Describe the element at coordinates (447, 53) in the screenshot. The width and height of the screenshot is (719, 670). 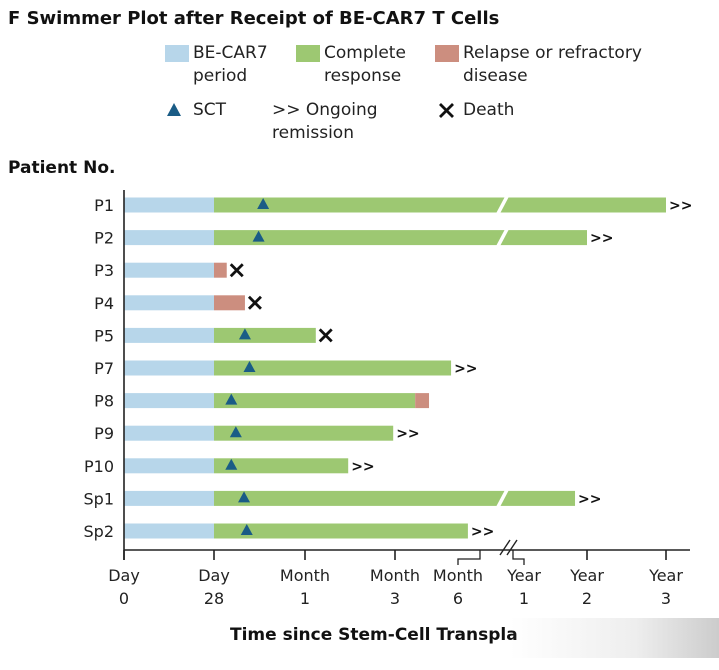
I see `legend-swatch-relapse` at that location.